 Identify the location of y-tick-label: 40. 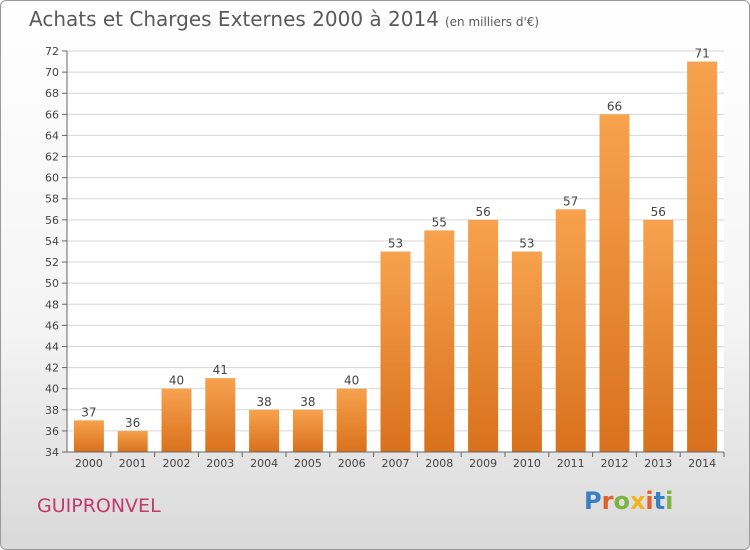
(52, 389).